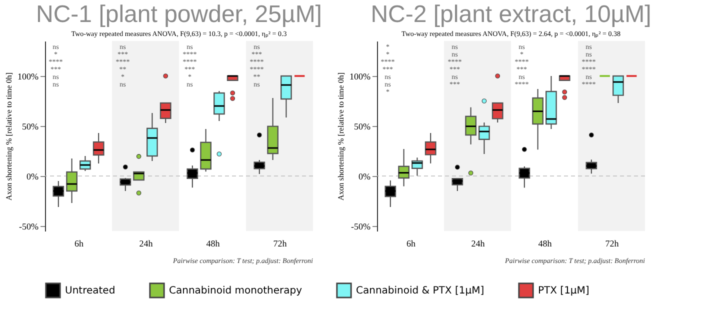 The image size is (708, 336). Describe the element at coordinates (235, 290) in the screenshot. I see `legend-label: Cannabinoid monotherapy` at that location.